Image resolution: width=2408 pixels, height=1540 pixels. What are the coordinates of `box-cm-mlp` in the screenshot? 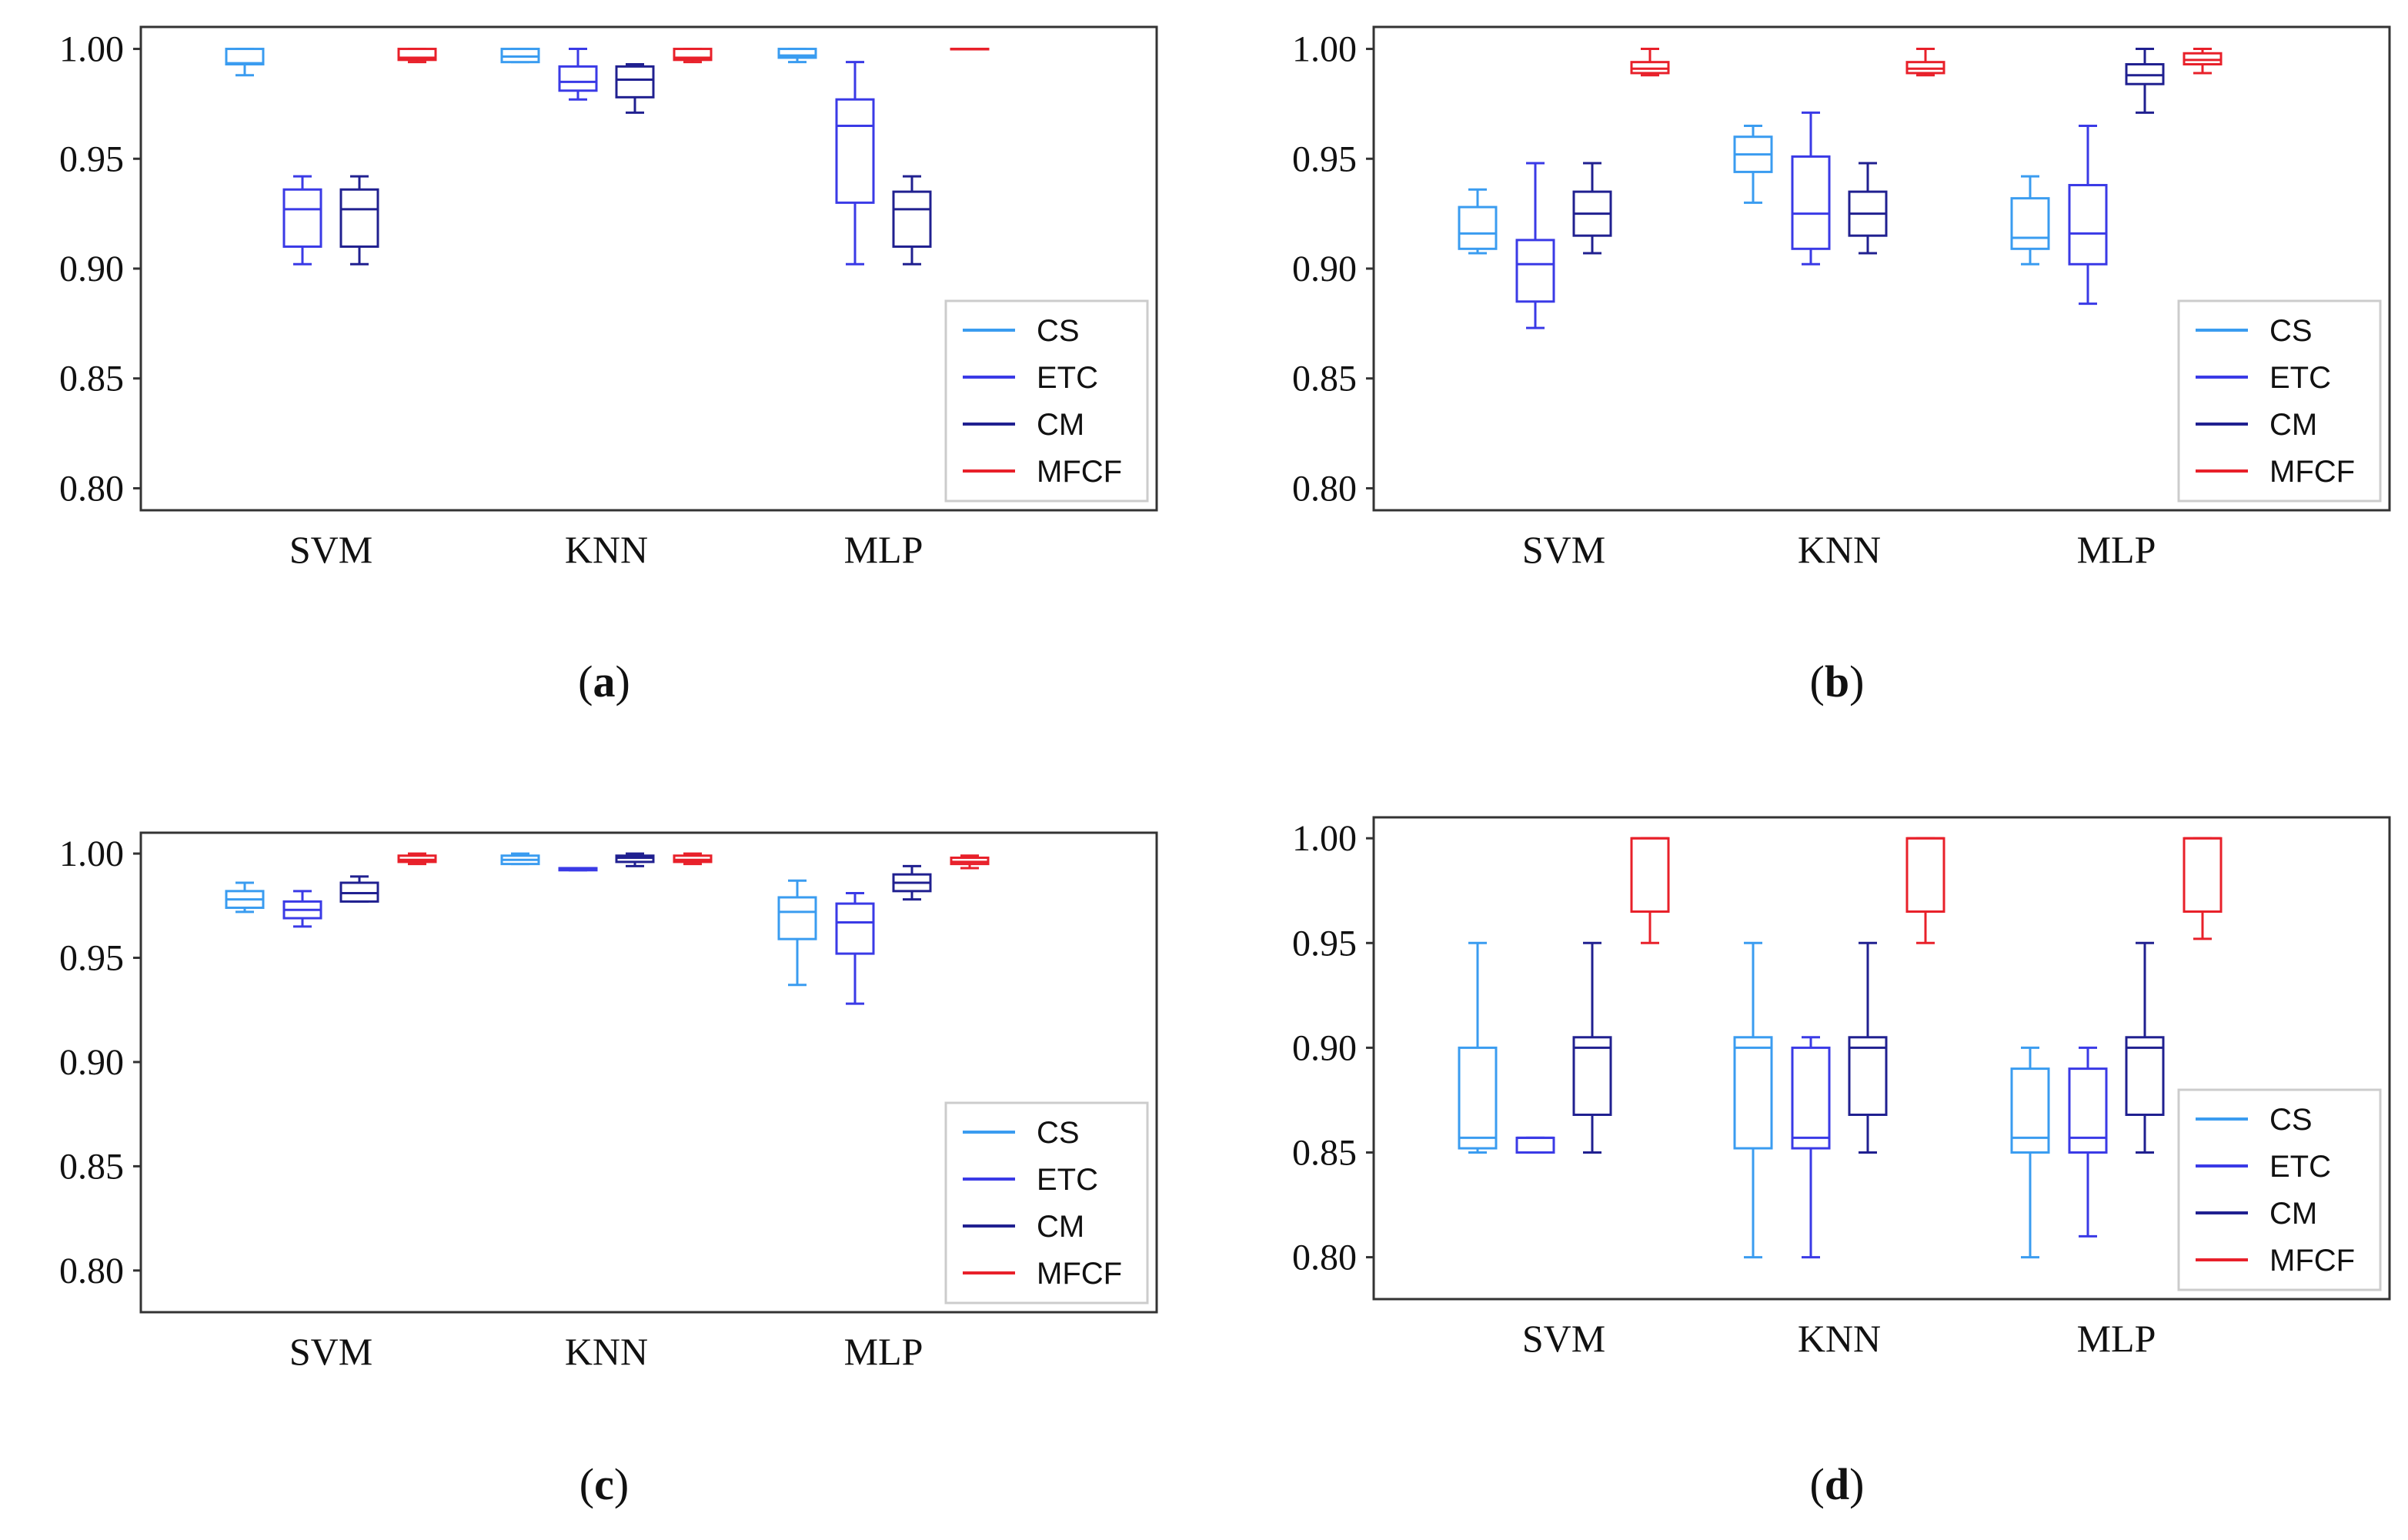 It's located at (2145, 1047).